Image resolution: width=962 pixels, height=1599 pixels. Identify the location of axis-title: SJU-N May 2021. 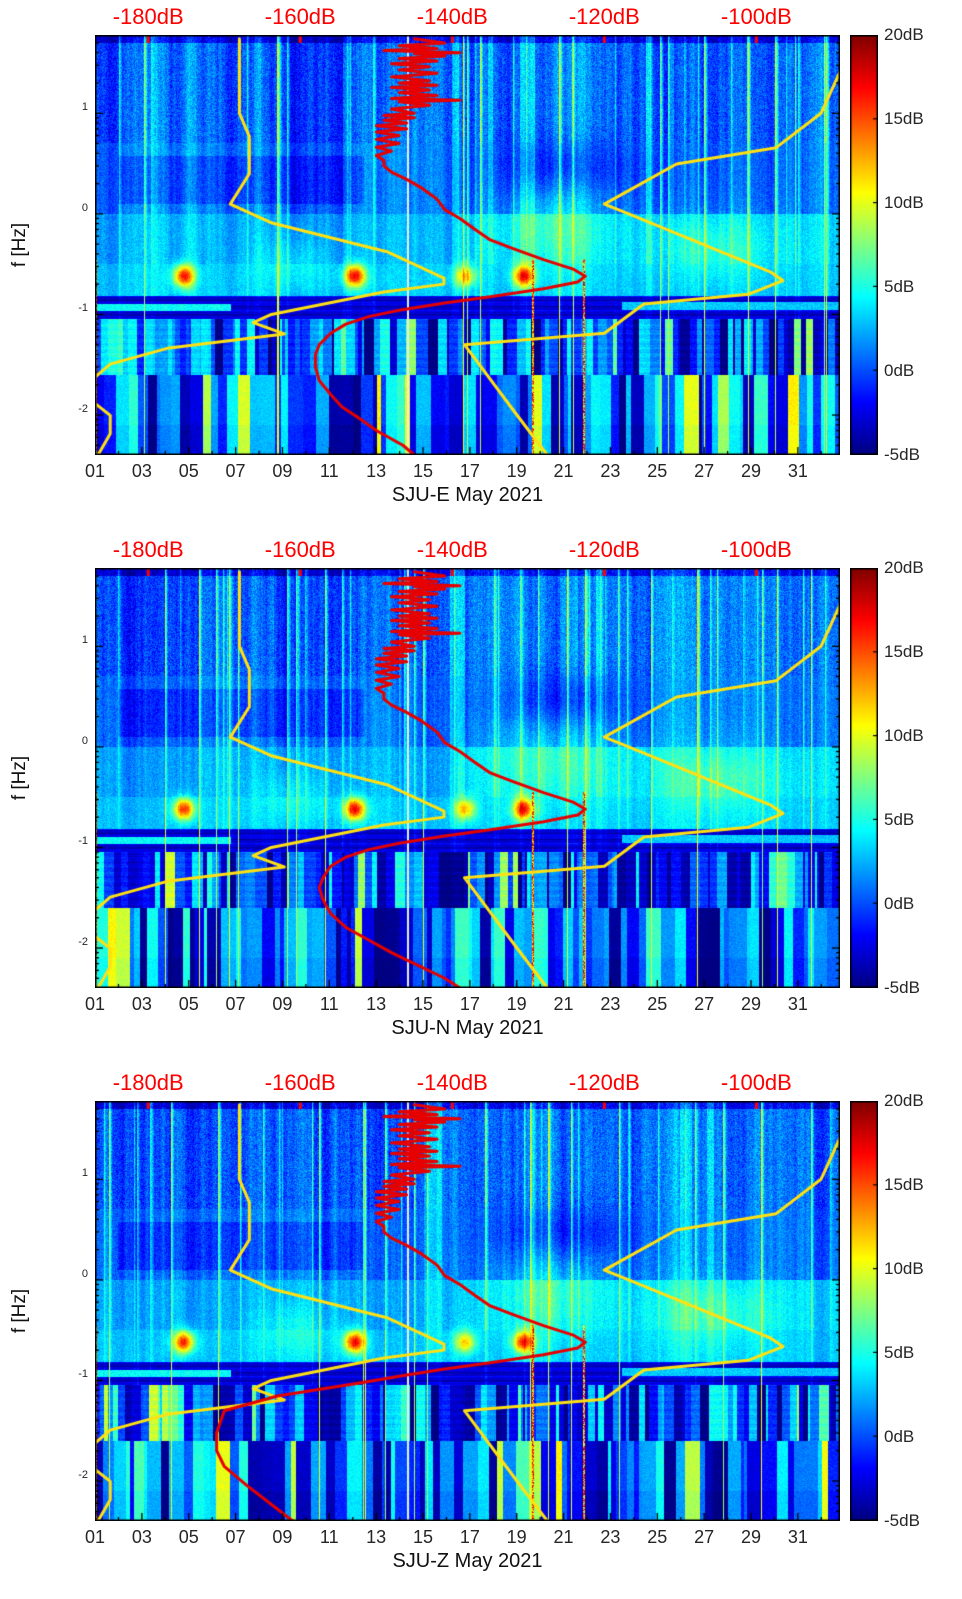
(467, 1028).